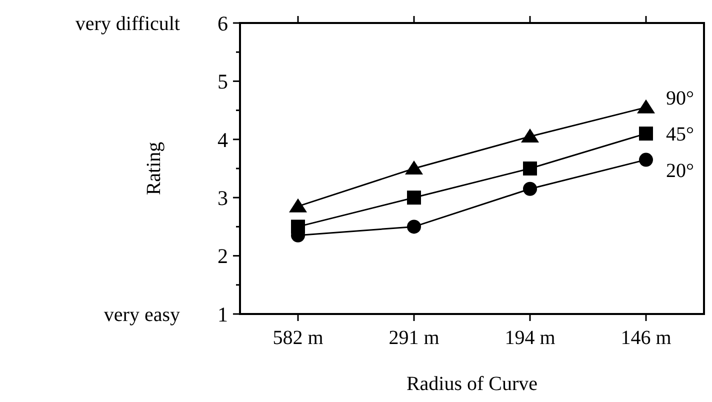 This screenshot has height=402, width=712. Describe the element at coordinates (680, 98) in the screenshot. I see `series-label: 90°` at that location.